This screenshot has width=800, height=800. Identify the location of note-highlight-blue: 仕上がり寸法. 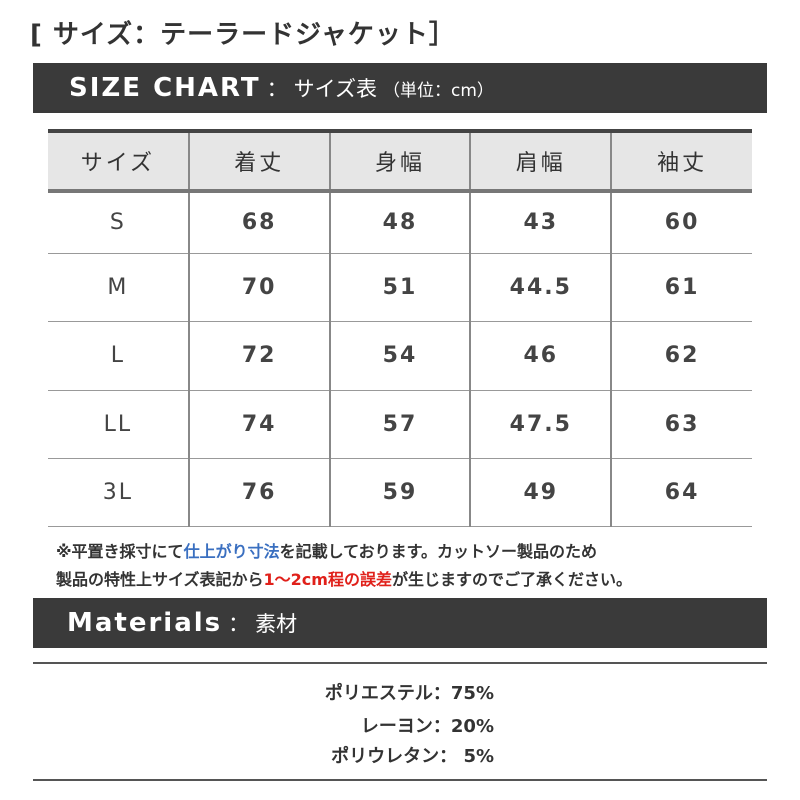
(231, 551).